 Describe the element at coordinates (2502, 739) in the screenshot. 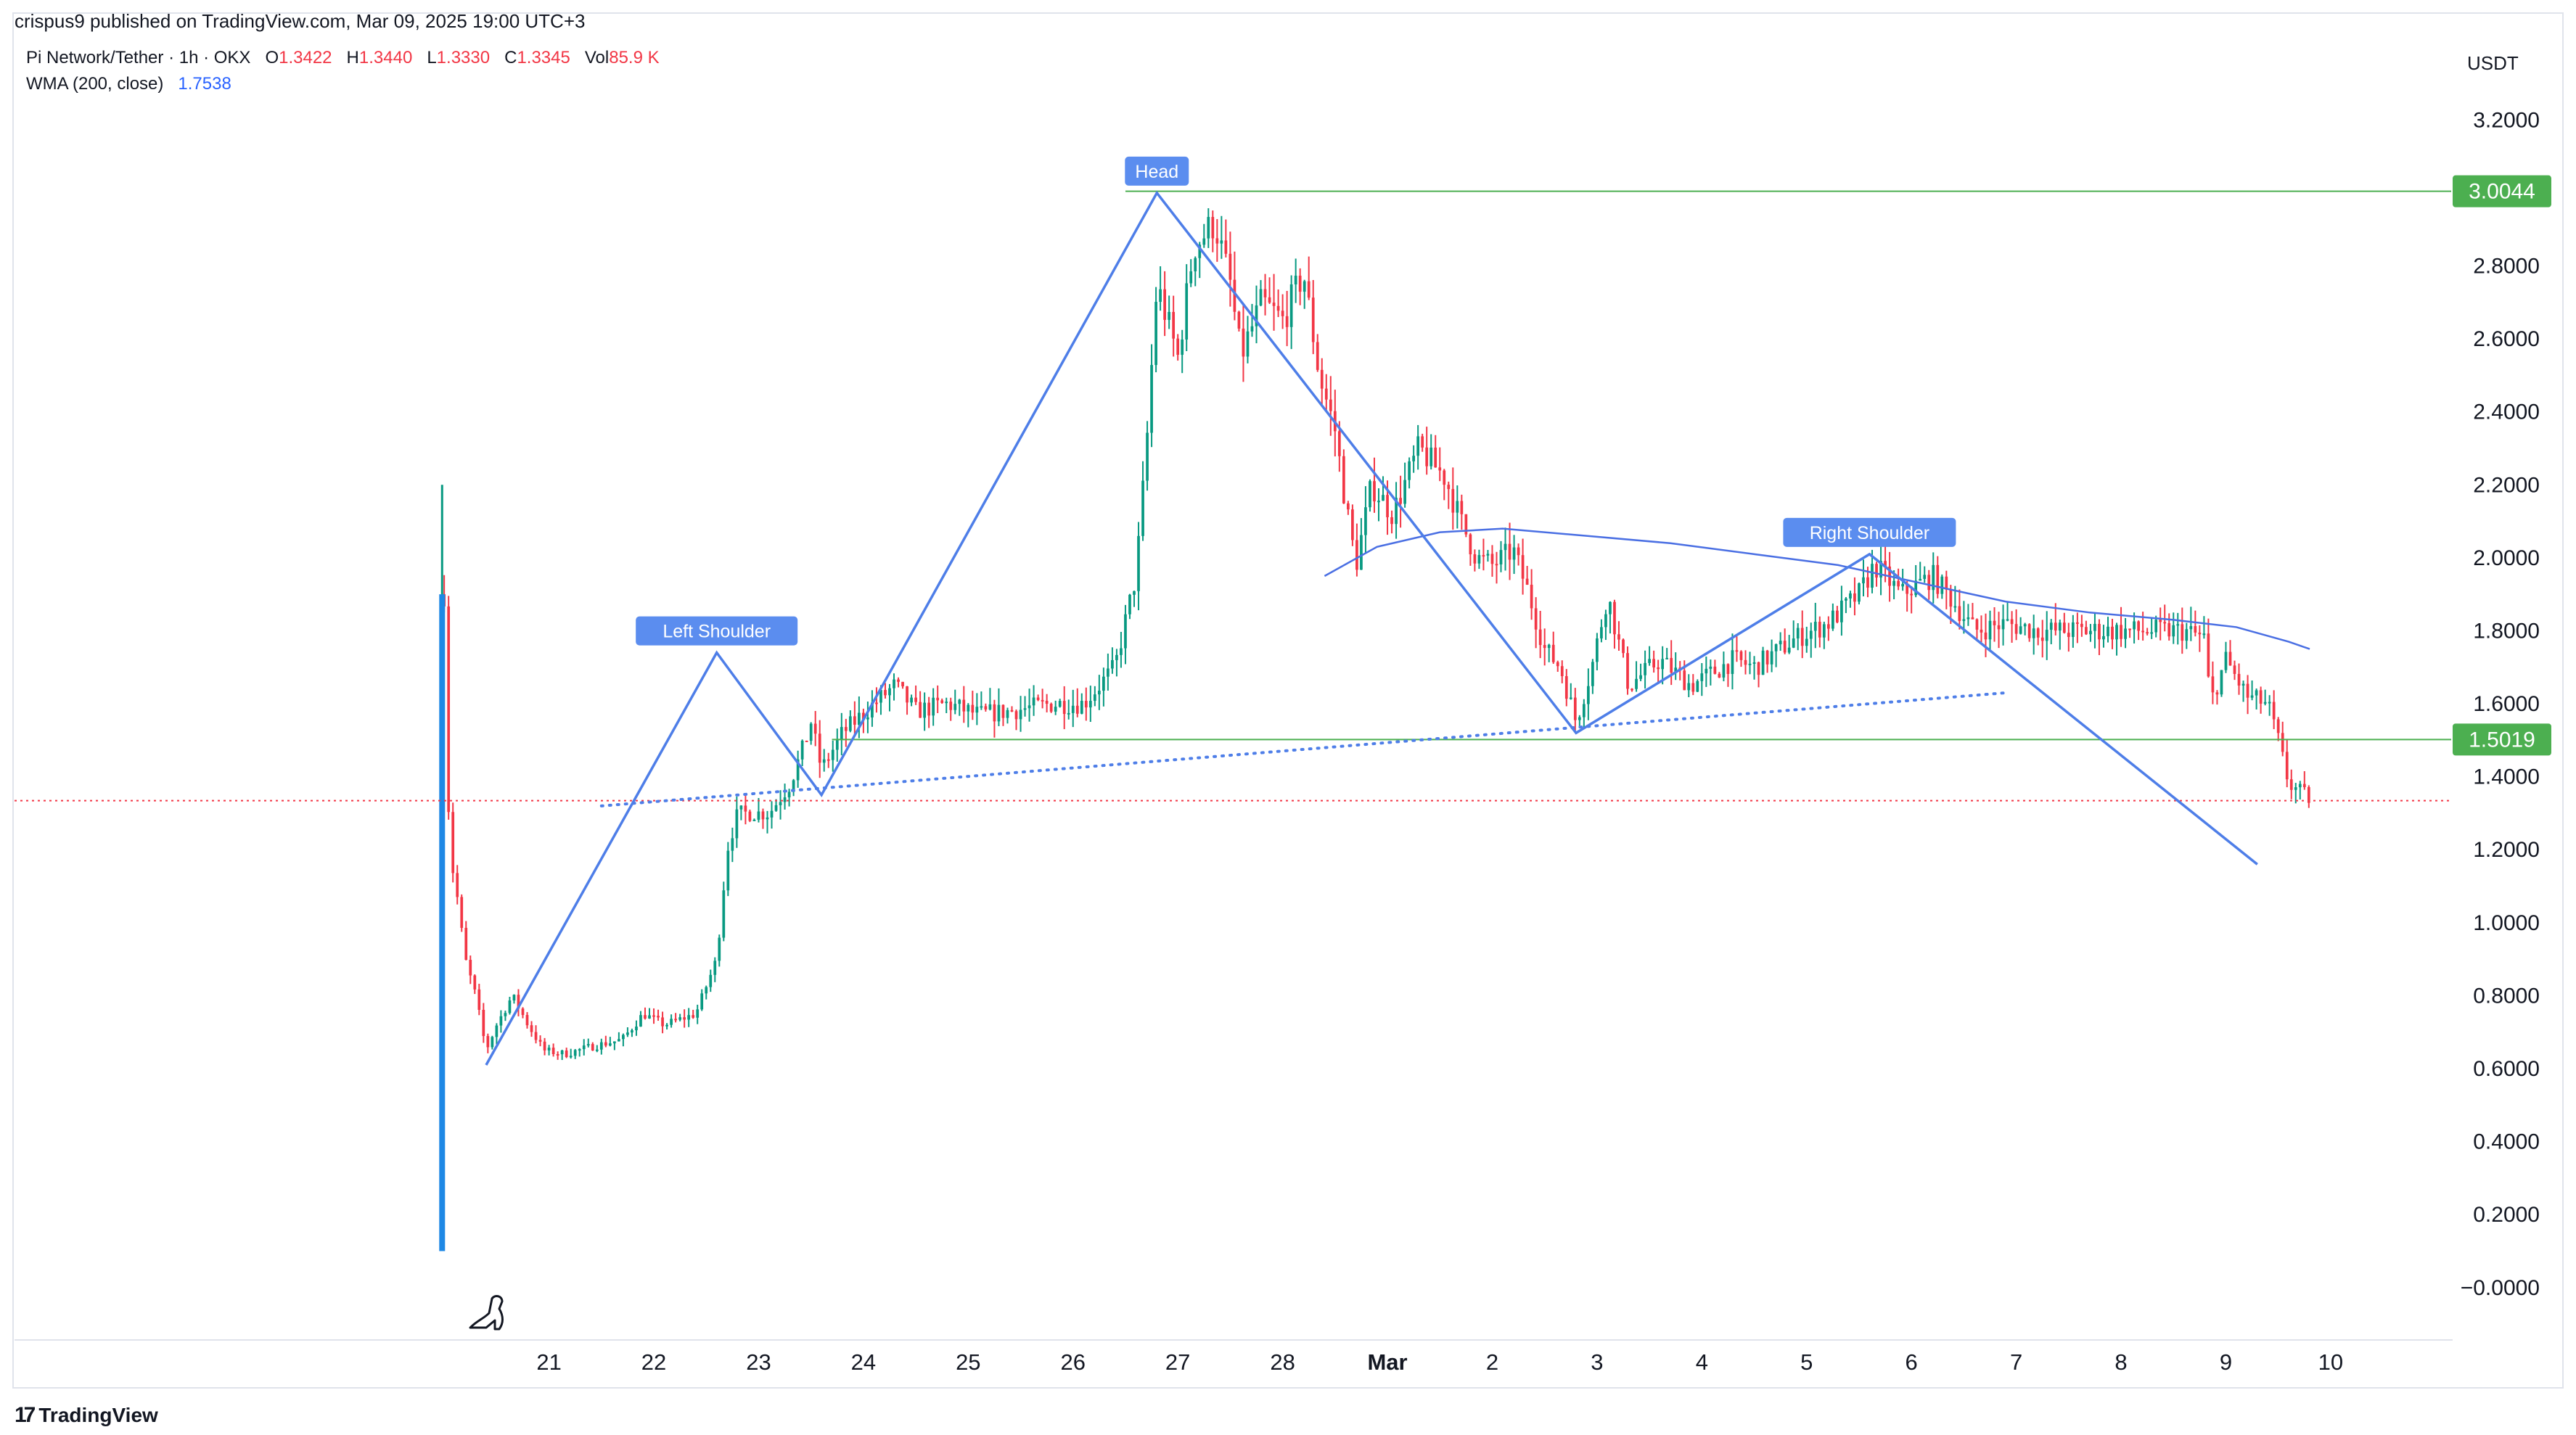

I see `level-price-tag` at that location.